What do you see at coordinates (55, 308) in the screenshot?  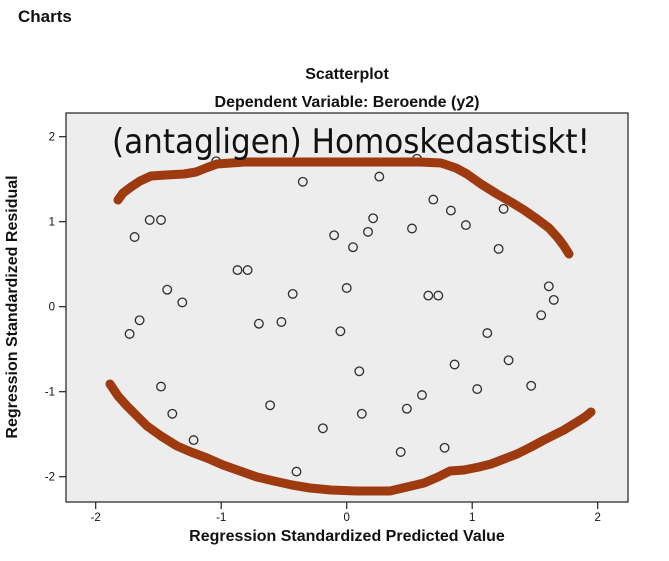 I see `y-axis-ticks: 2 1 0 -1 -2` at bounding box center [55, 308].